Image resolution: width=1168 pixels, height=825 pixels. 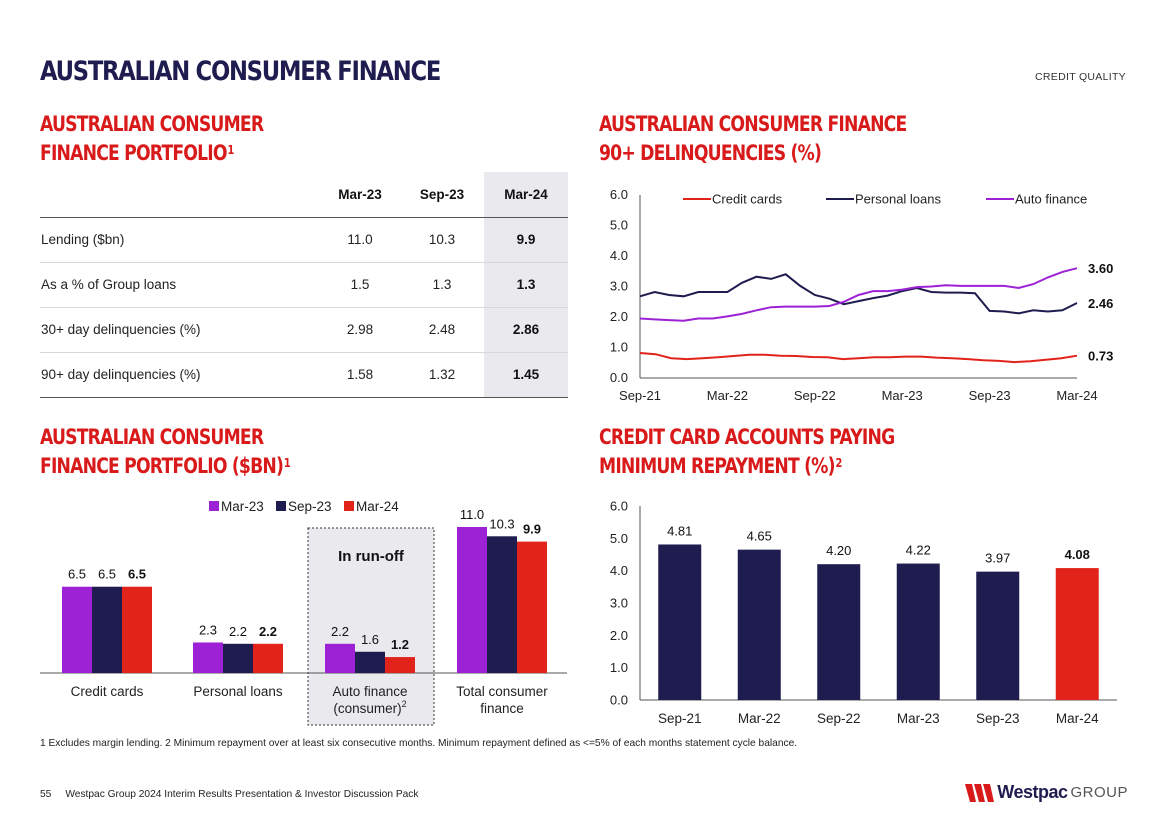 I want to click on table-row: As a % of Group loans 1.5 1.3 1.3, so click(x=304, y=284).